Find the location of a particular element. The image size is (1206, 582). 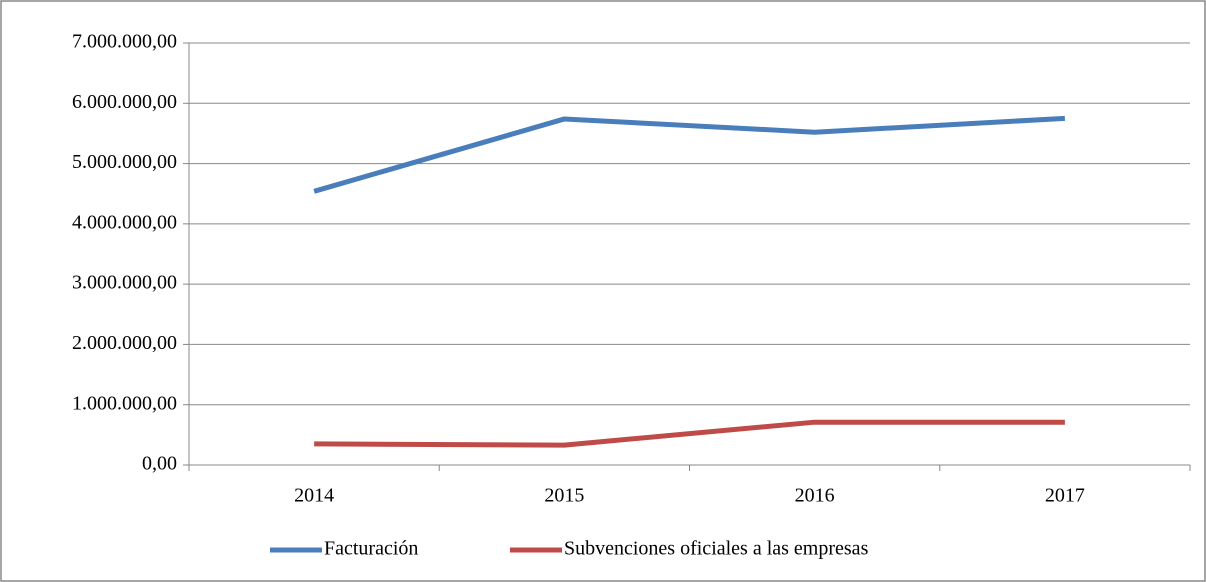

y-tick-label: 3.000.000,00 is located at coordinates (124, 283).